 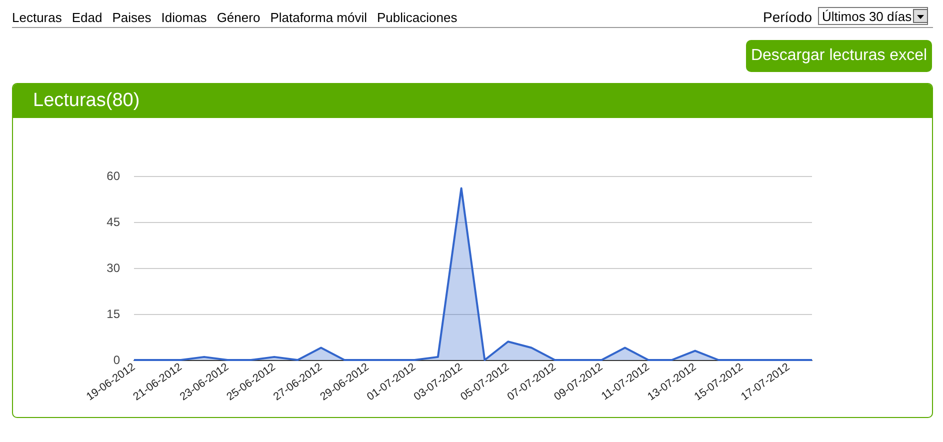 What do you see at coordinates (87, 17) in the screenshot?
I see `text: Edad` at bounding box center [87, 17].